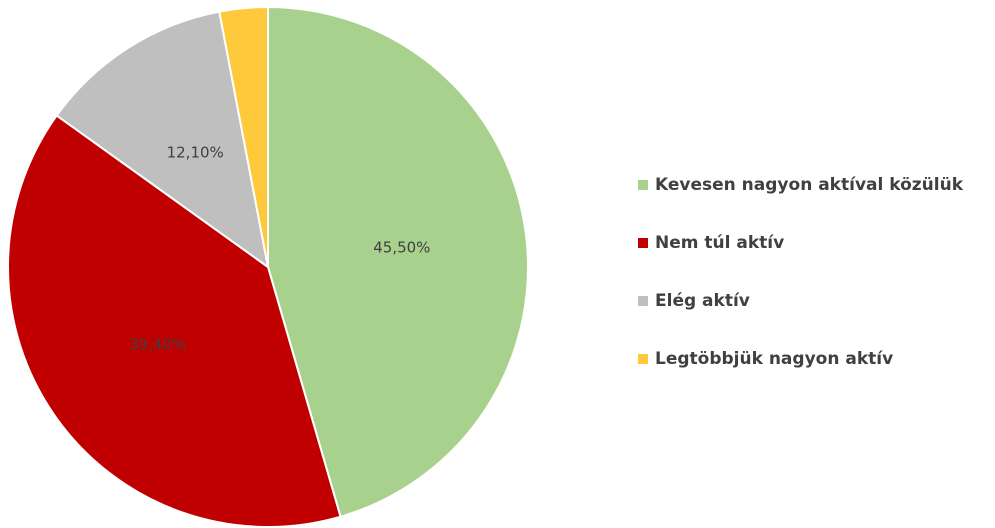  What do you see at coordinates (719, 243) in the screenshot?
I see `legend-label: Nem túl aktív` at bounding box center [719, 243].